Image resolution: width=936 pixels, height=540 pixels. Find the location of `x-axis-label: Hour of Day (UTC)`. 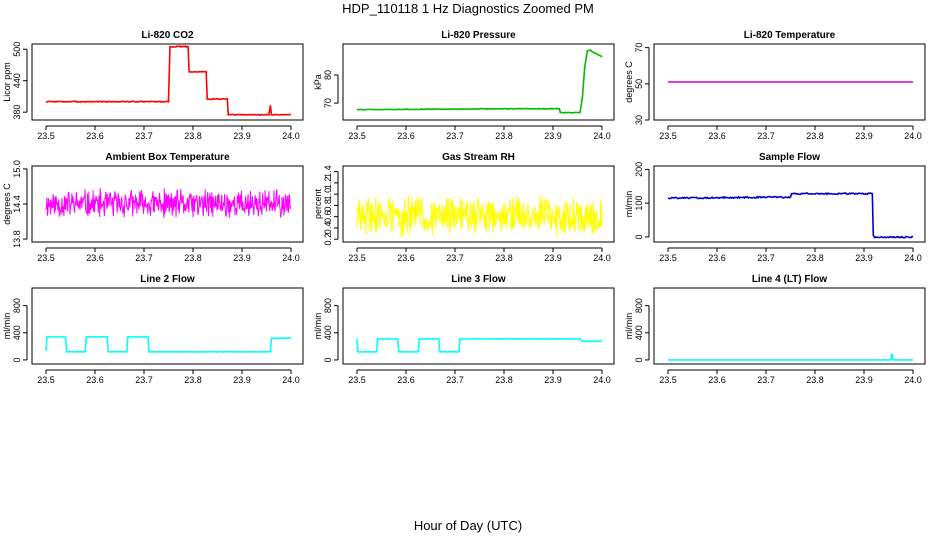

x-axis-label: Hour of Day (UTC) is located at coordinates (468, 525).